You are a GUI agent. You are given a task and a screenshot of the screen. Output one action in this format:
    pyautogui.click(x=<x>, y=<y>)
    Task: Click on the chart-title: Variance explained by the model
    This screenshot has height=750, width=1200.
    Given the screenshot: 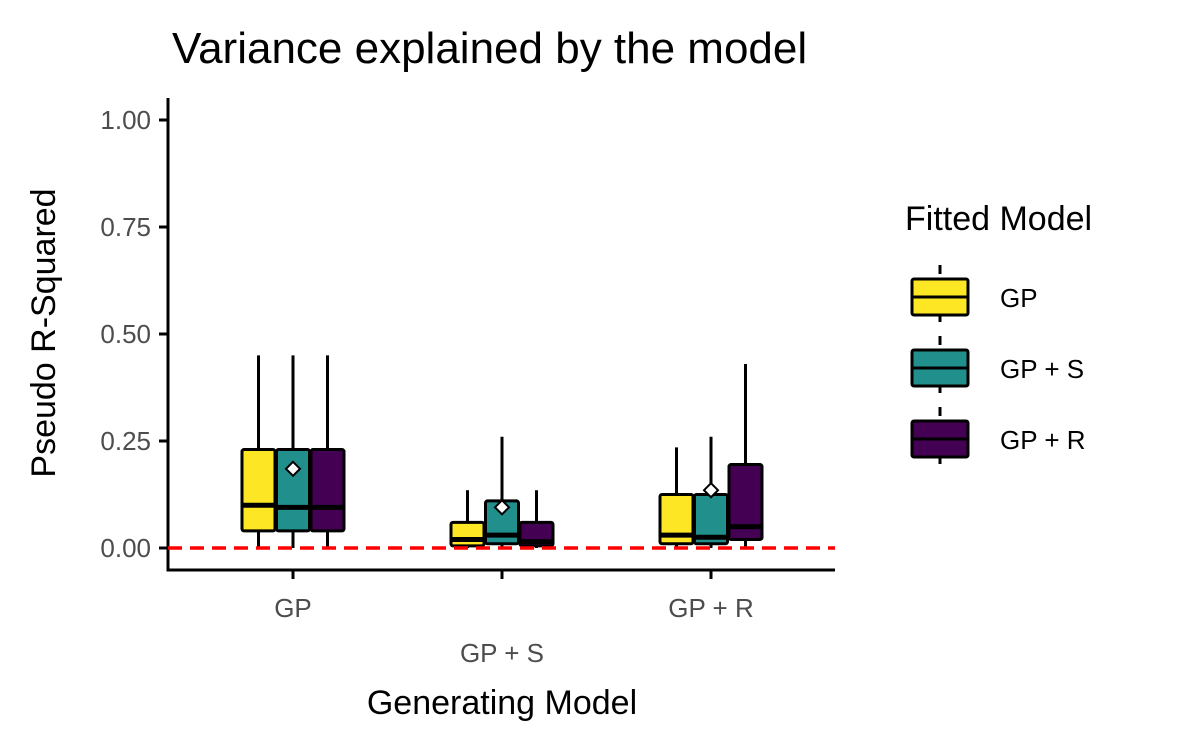 What is the action you would take?
    pyautogui.click(x=489, y=48)
    